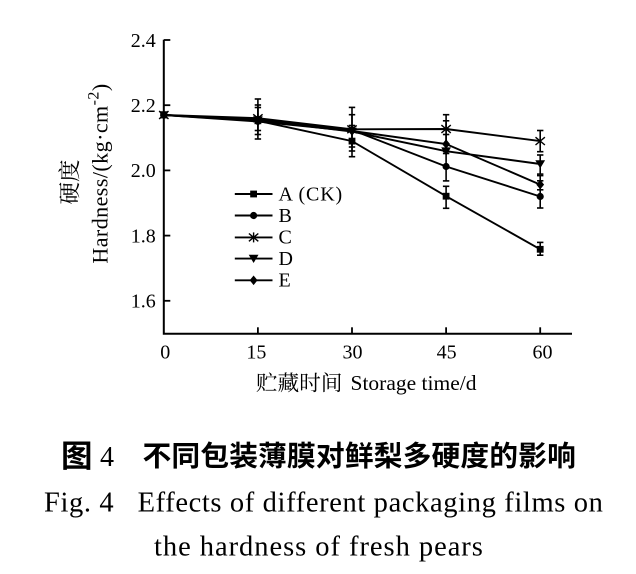  Describe the element at coordinates (143, 236) in the screenshot. I see `svg-text: 1.8` at that location.